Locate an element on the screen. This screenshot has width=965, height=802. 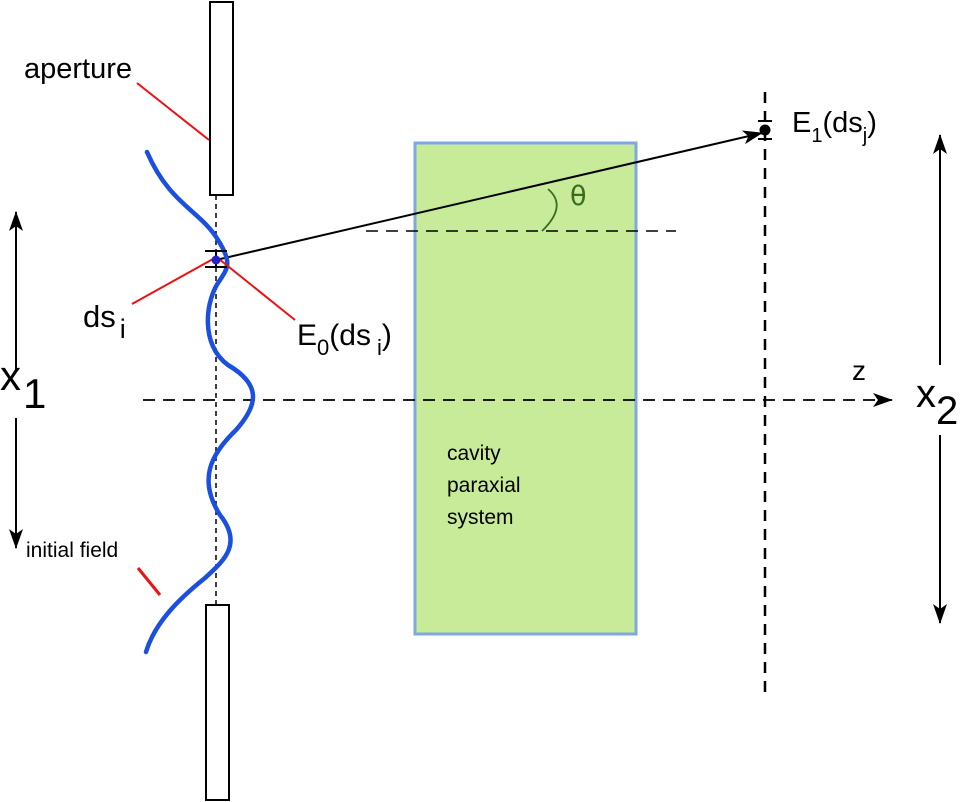
aperture-leader is located at coordinates (173, 111).